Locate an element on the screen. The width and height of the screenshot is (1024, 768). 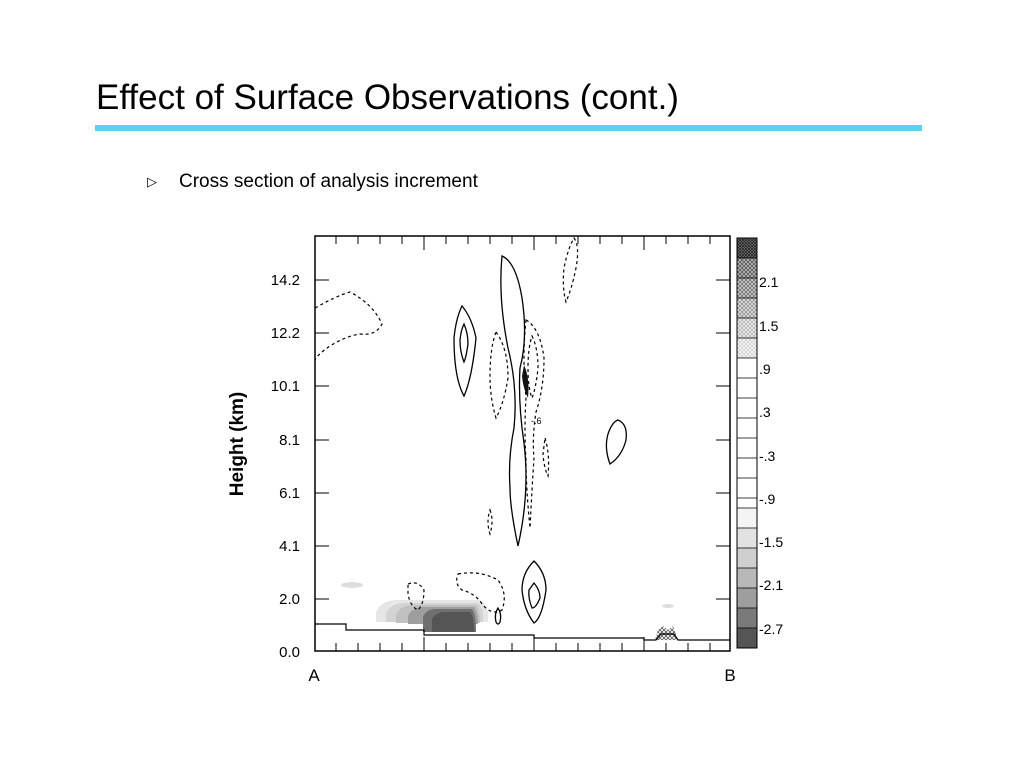
x-tick-label-b: B is located at coordinates (729, 675).